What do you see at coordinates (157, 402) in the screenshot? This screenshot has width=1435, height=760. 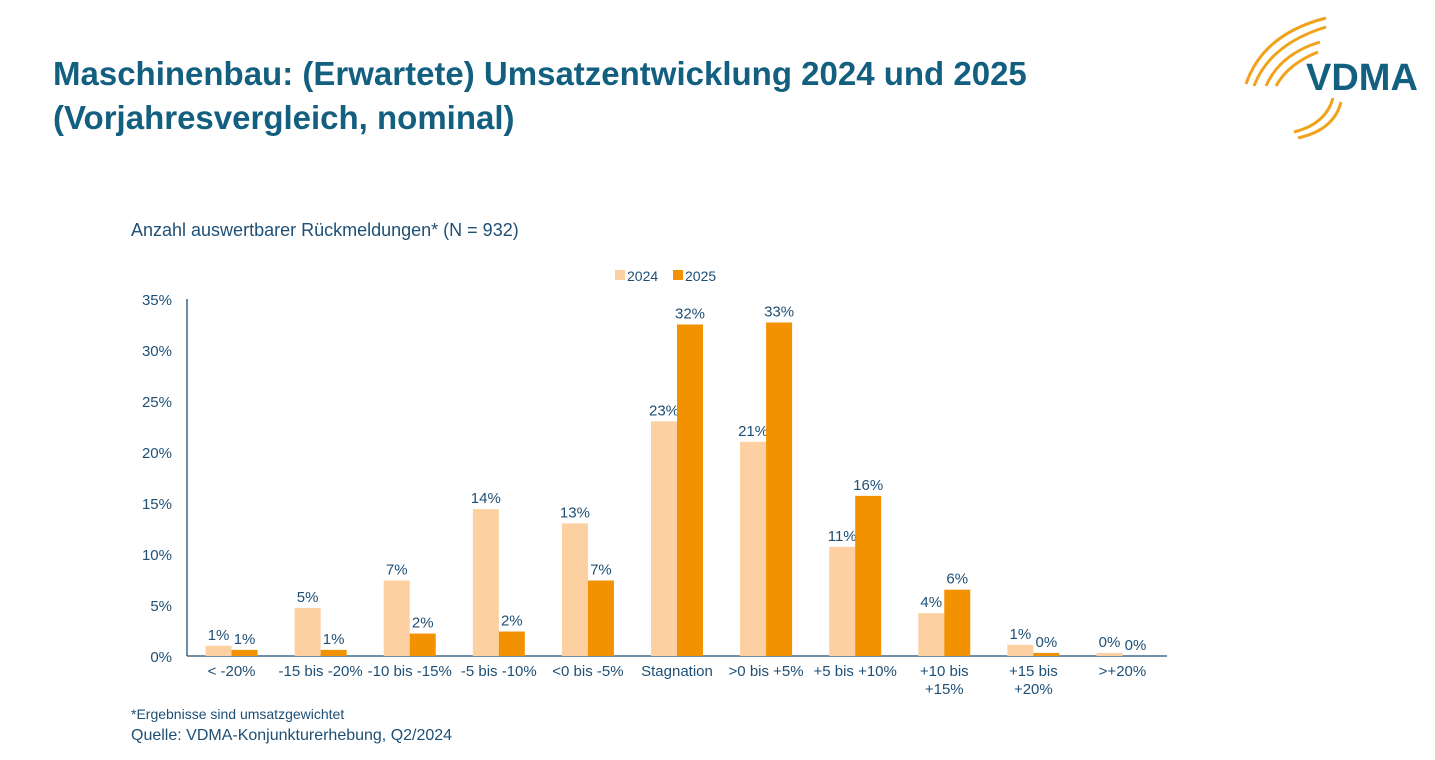 I see `y-tick-label: 25%` at bounding box center [157, 402].